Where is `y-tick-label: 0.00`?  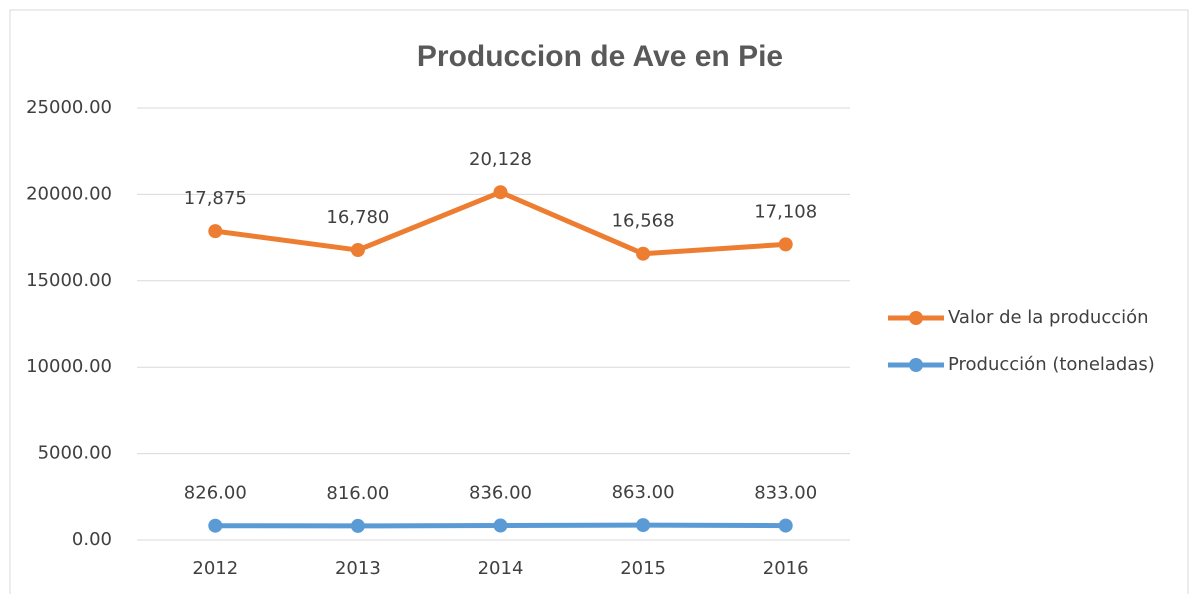 y-tick-label: 0.00 is located at coordinates (92, 539).